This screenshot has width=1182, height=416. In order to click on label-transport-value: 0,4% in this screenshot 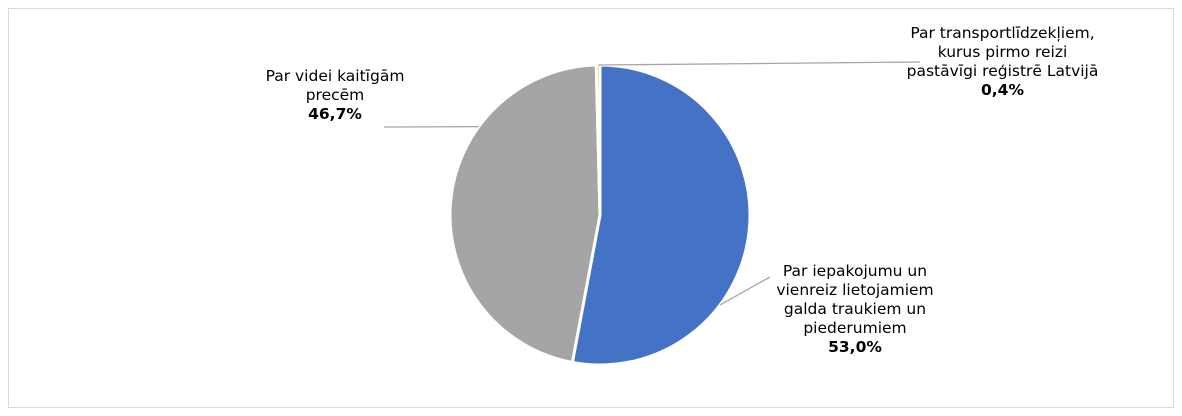, I will do `click(1002, 90)`.